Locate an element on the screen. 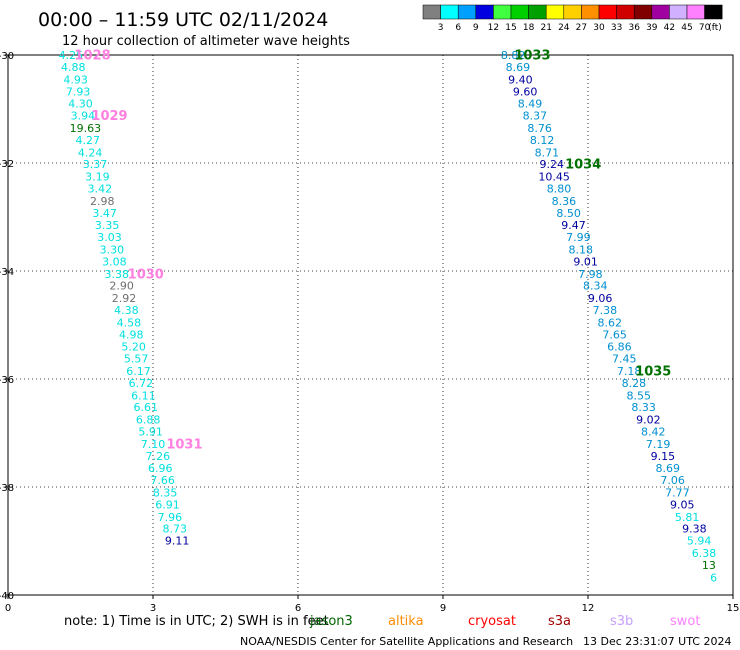 Image resolution: width=740 pixels, height=650 pixels. colorbar-label: 36 is located at coordinates (634, 28).